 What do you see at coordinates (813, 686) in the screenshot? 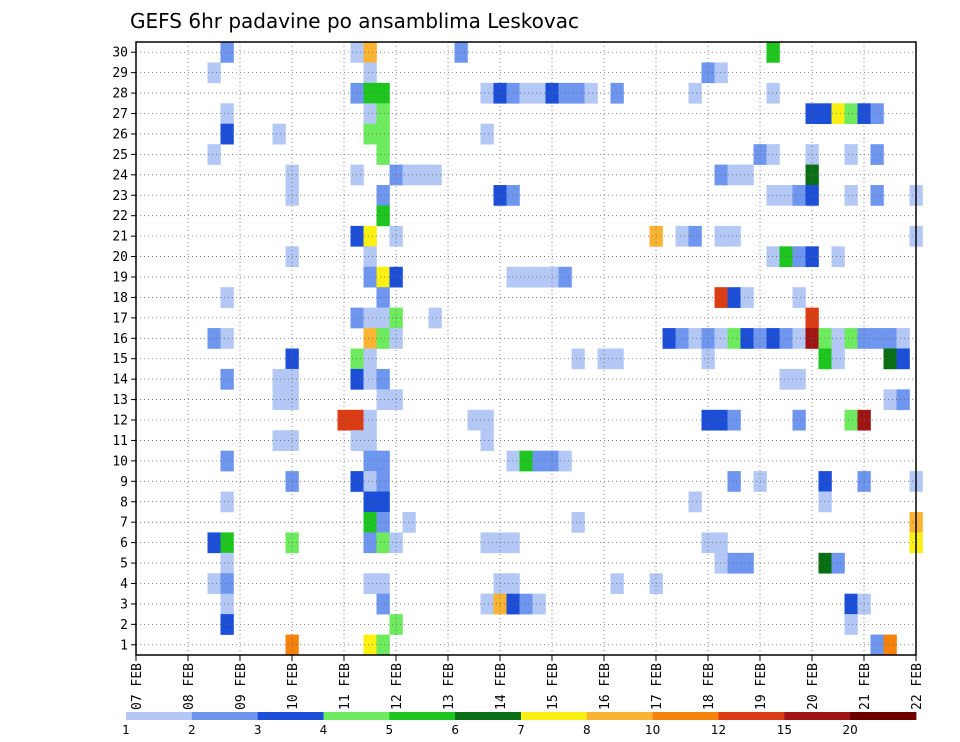
I see `x-tick-label: 20 FEB` at bounding box center [813, 686].